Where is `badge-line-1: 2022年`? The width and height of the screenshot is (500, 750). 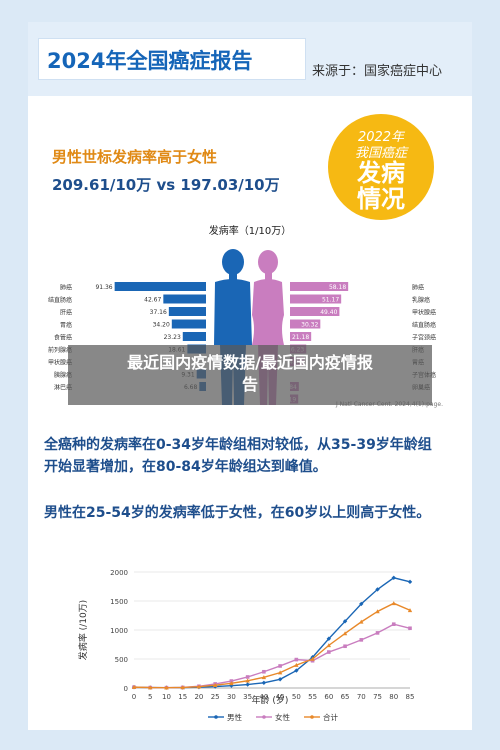 badge-line-1: 2022年 is located at coordinates (381, 137).